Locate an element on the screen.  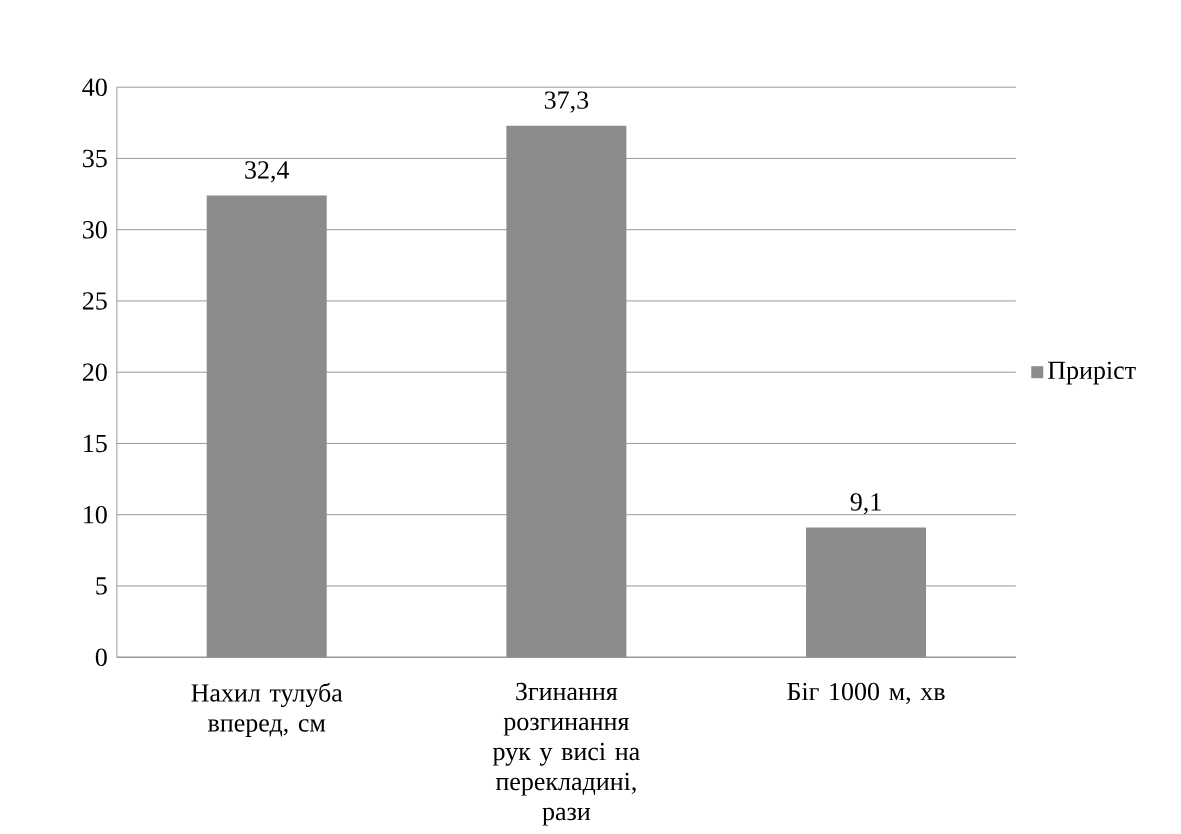
y-tick-label: 10 is located at coordinates (95, 514).